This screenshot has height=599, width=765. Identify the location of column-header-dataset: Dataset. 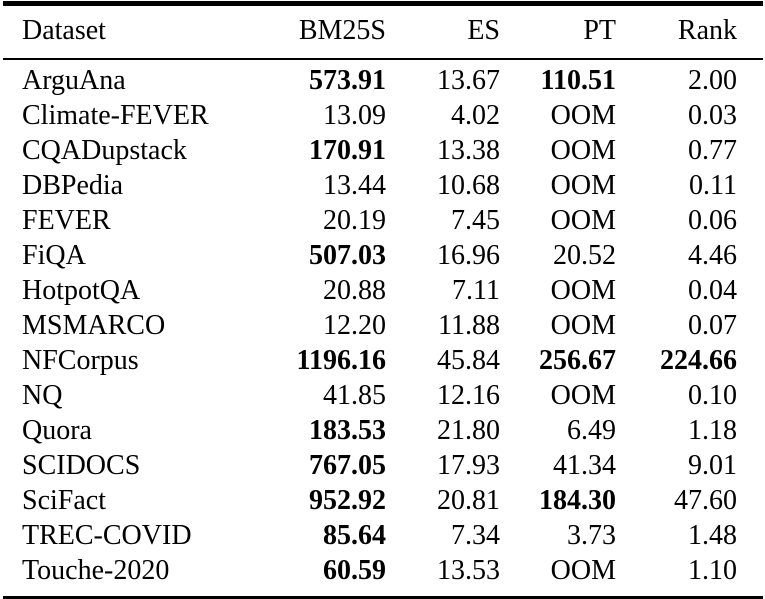
(135, 31).